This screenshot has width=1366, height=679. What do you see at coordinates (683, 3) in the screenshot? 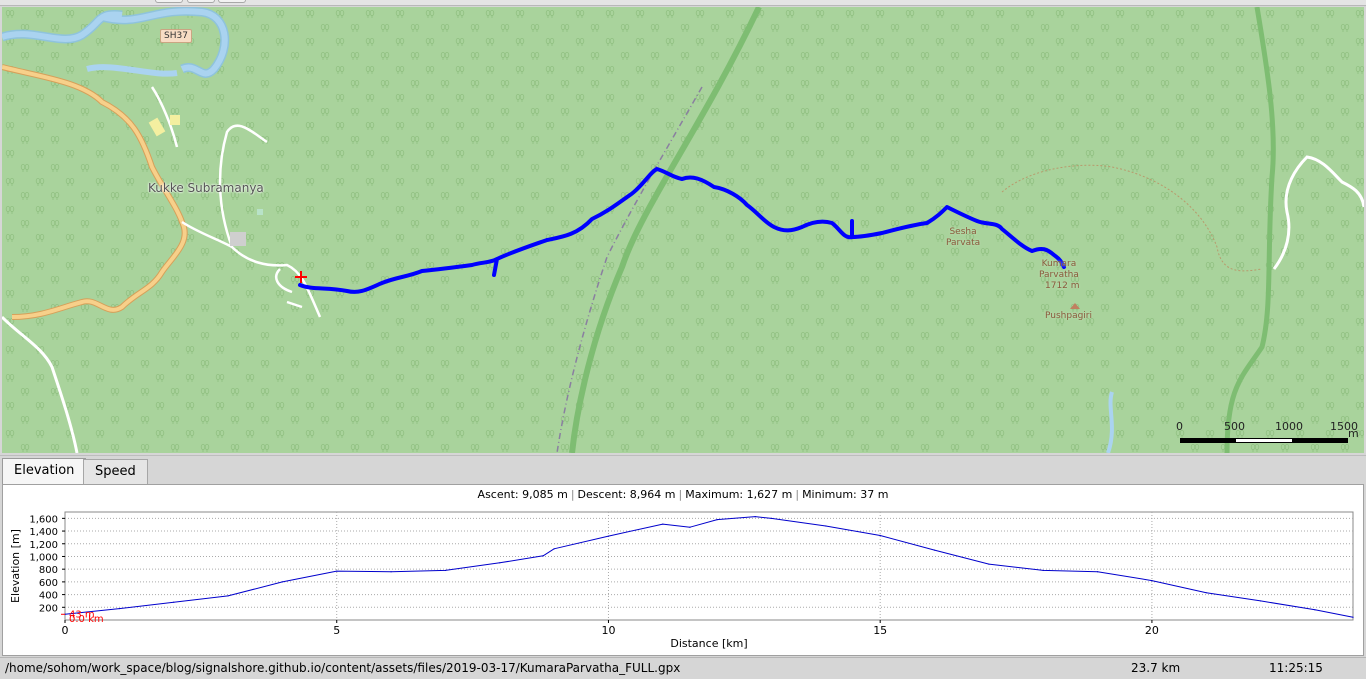
I see `toolbar-strip` at bounding box center [683, 3].